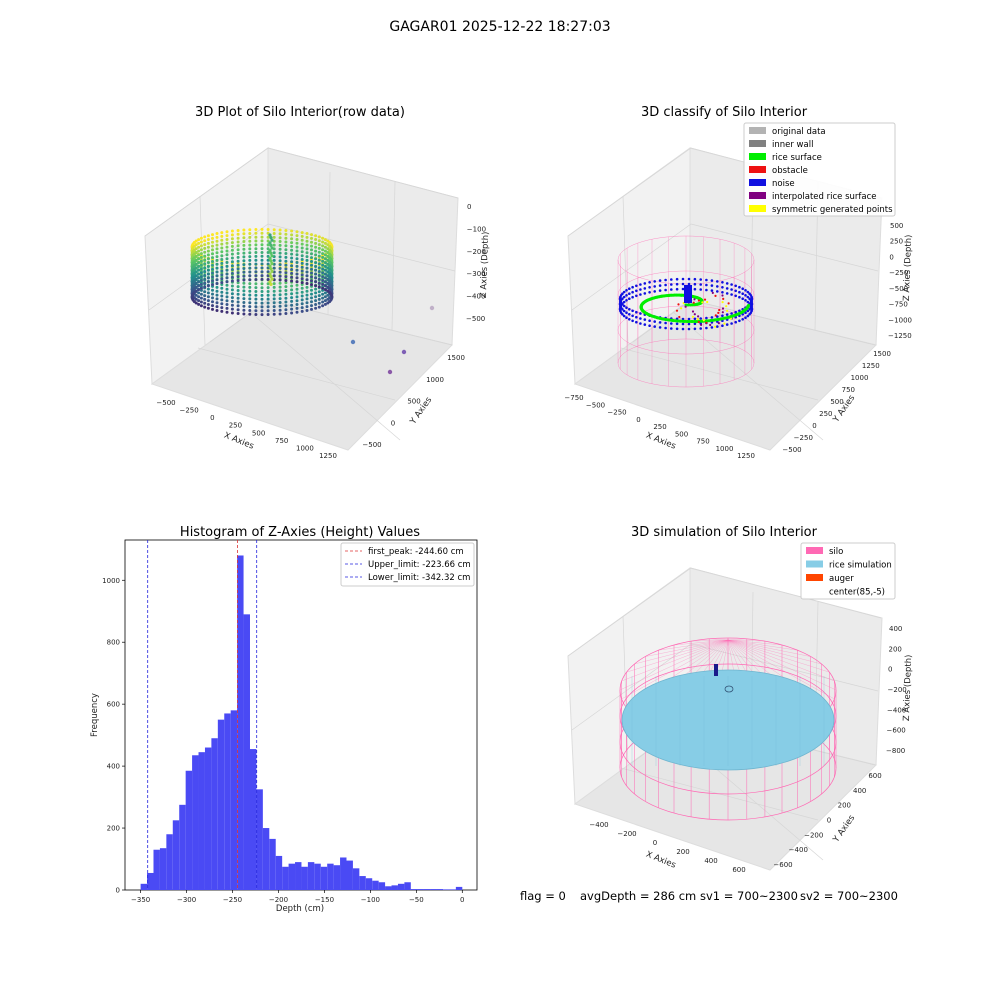 This screenshot has width=1000, height=1000. I want to click on simulation-3d-z-tick: −800, so click(895, 751).